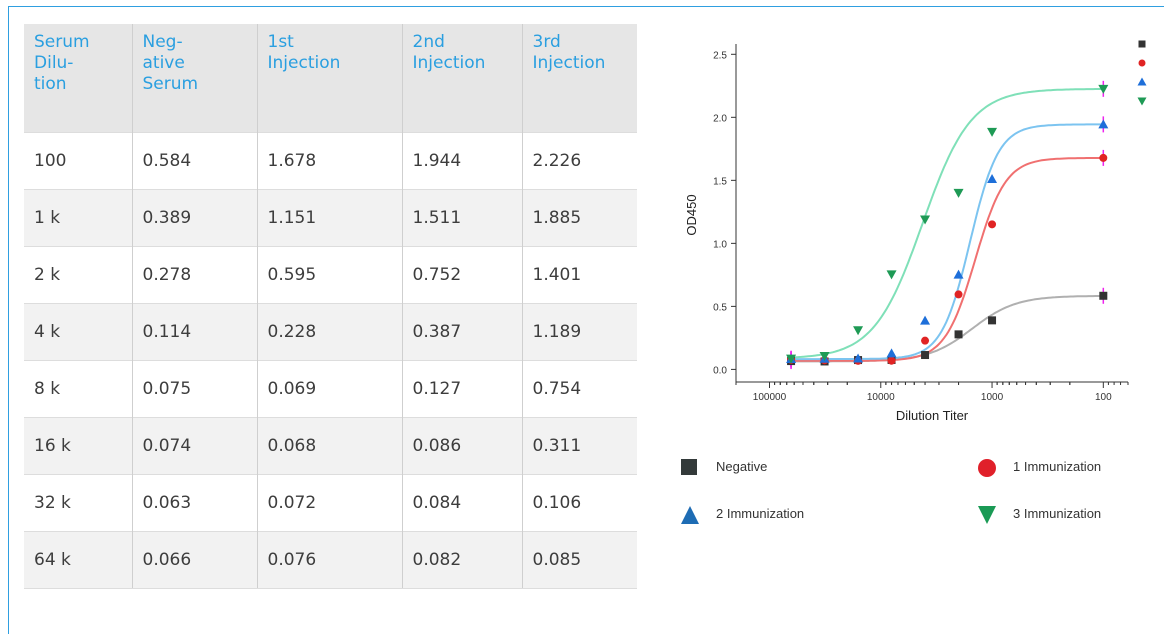 The width and height of the screenshot is (1171, 643). I want to click on y-tick-label: 2.0, so click(720, 118).